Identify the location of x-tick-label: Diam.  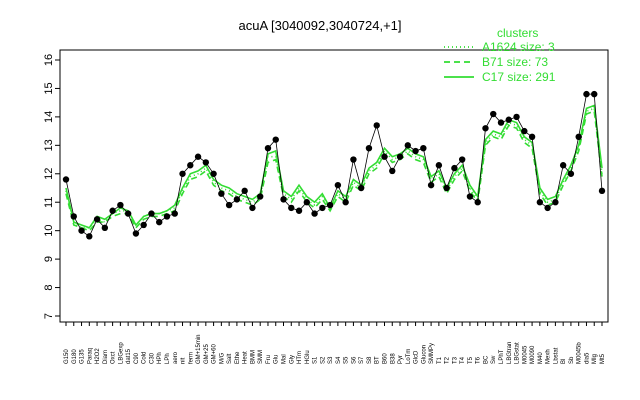
(106, 357).